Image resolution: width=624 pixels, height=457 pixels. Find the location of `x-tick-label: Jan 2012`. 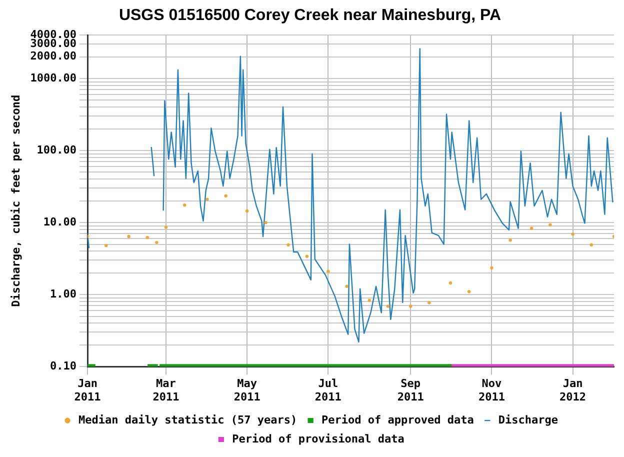

x-tick-label: Jan 2012 is located at coordinates (573, 390).